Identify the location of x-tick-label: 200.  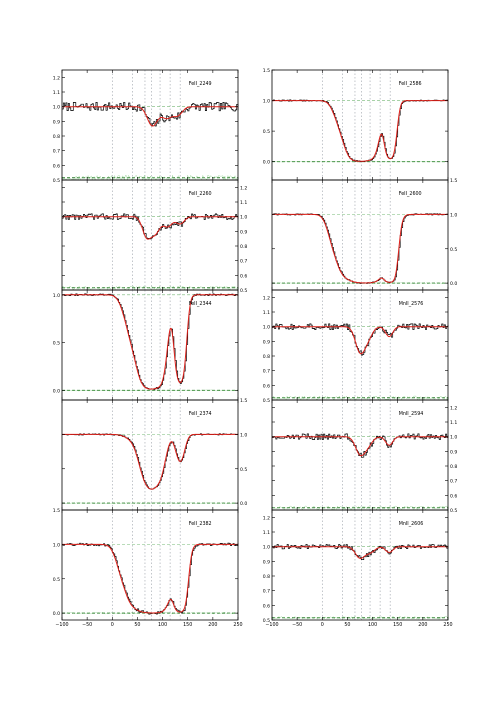
(422, 625).